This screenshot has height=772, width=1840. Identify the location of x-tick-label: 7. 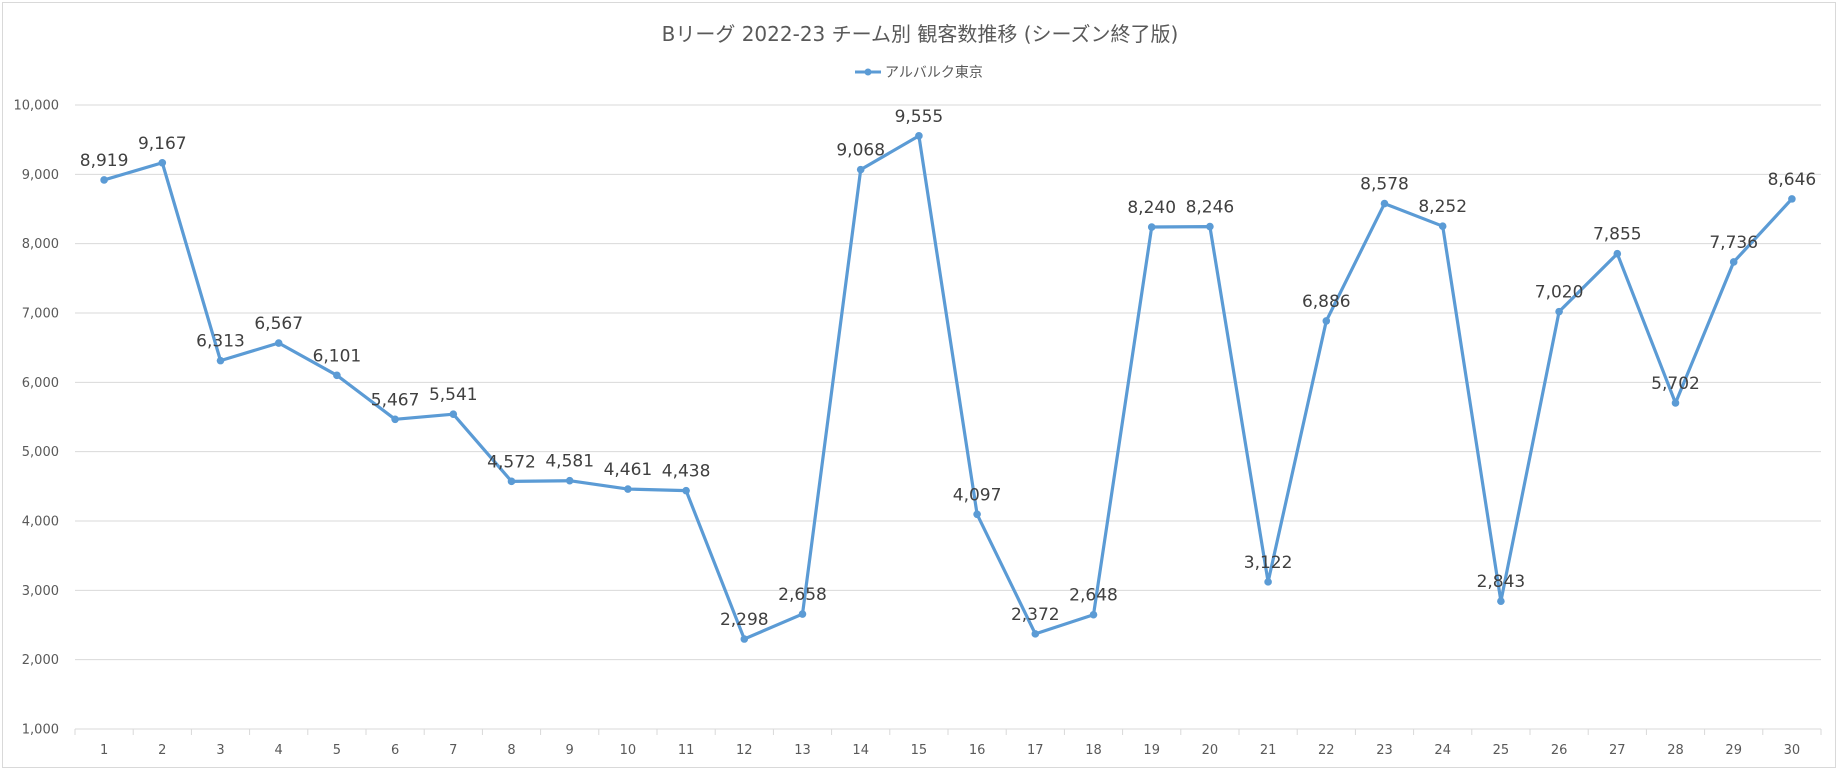
(453, 750).